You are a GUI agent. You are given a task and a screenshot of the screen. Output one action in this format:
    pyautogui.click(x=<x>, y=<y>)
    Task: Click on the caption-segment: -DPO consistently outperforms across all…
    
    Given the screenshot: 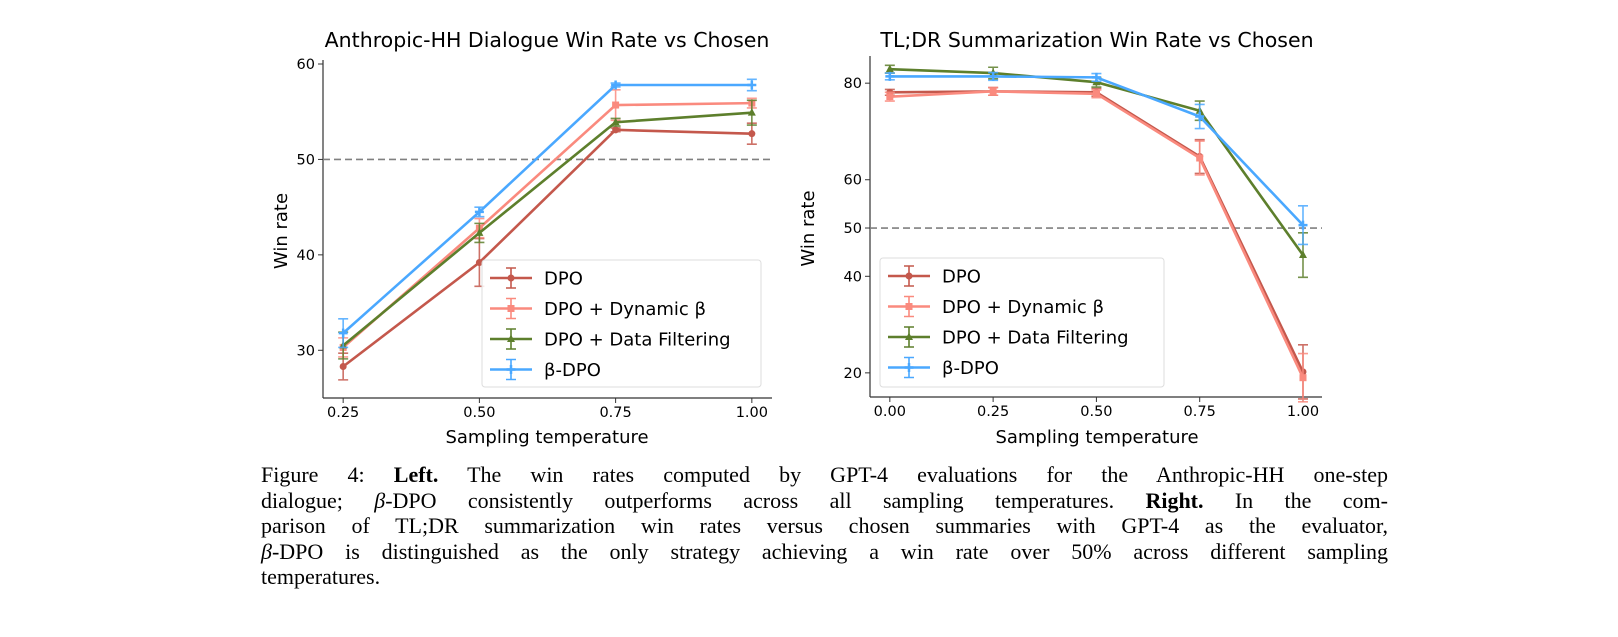 What is the action you would take?
    pyautogui.click(x=765, y=500)
    